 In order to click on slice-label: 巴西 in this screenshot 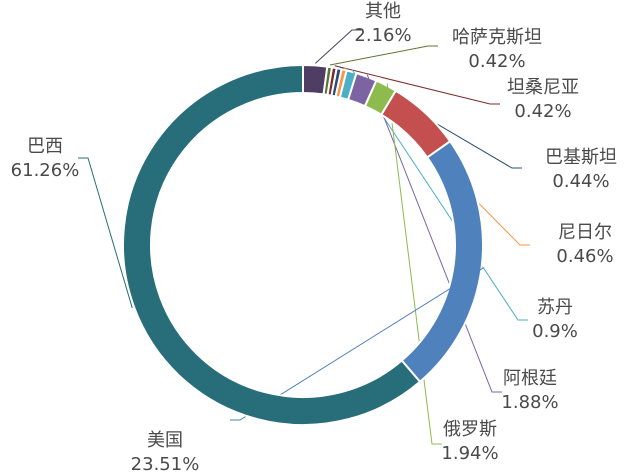, I will do `click(45, 146)`.